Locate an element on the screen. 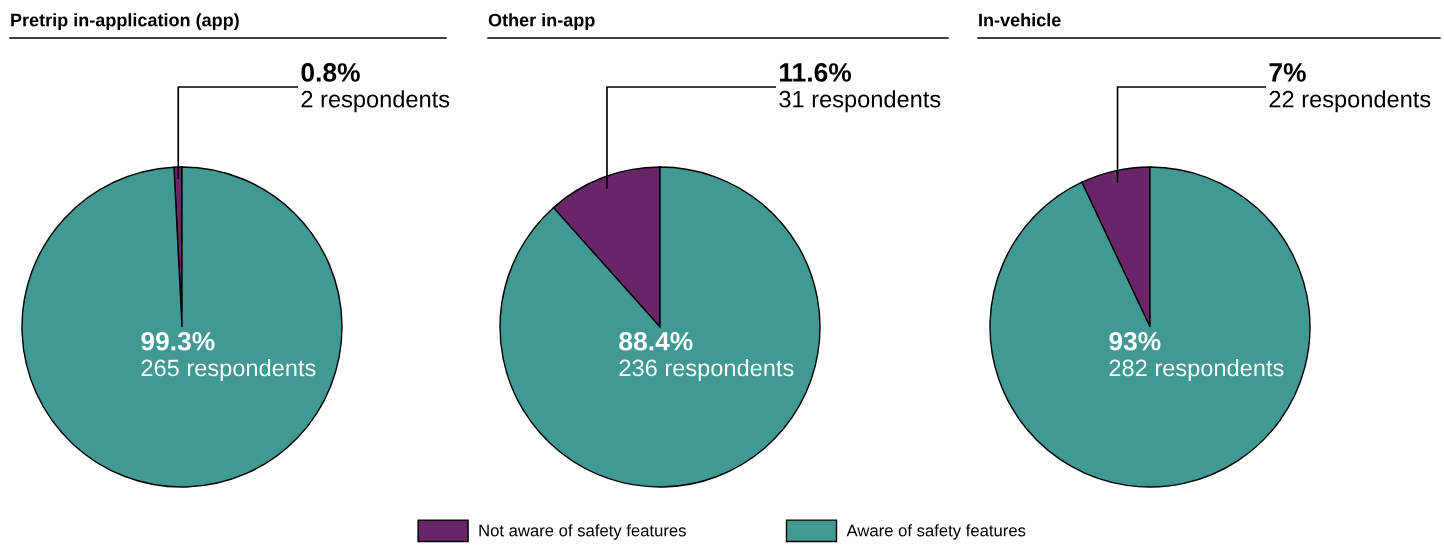 This screenshot has width=1444, height=551. chart-title: In-vehicle is located at coordinates (1020, 20).